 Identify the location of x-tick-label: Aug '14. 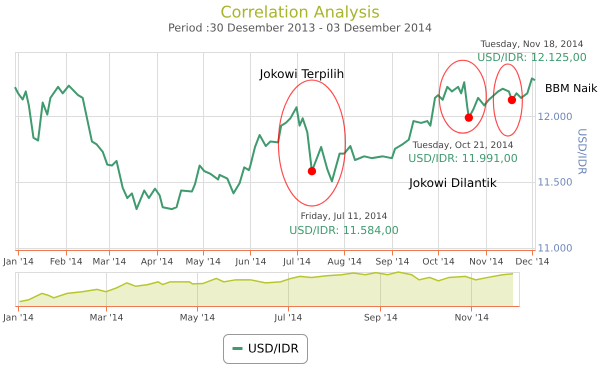
(345, 263).